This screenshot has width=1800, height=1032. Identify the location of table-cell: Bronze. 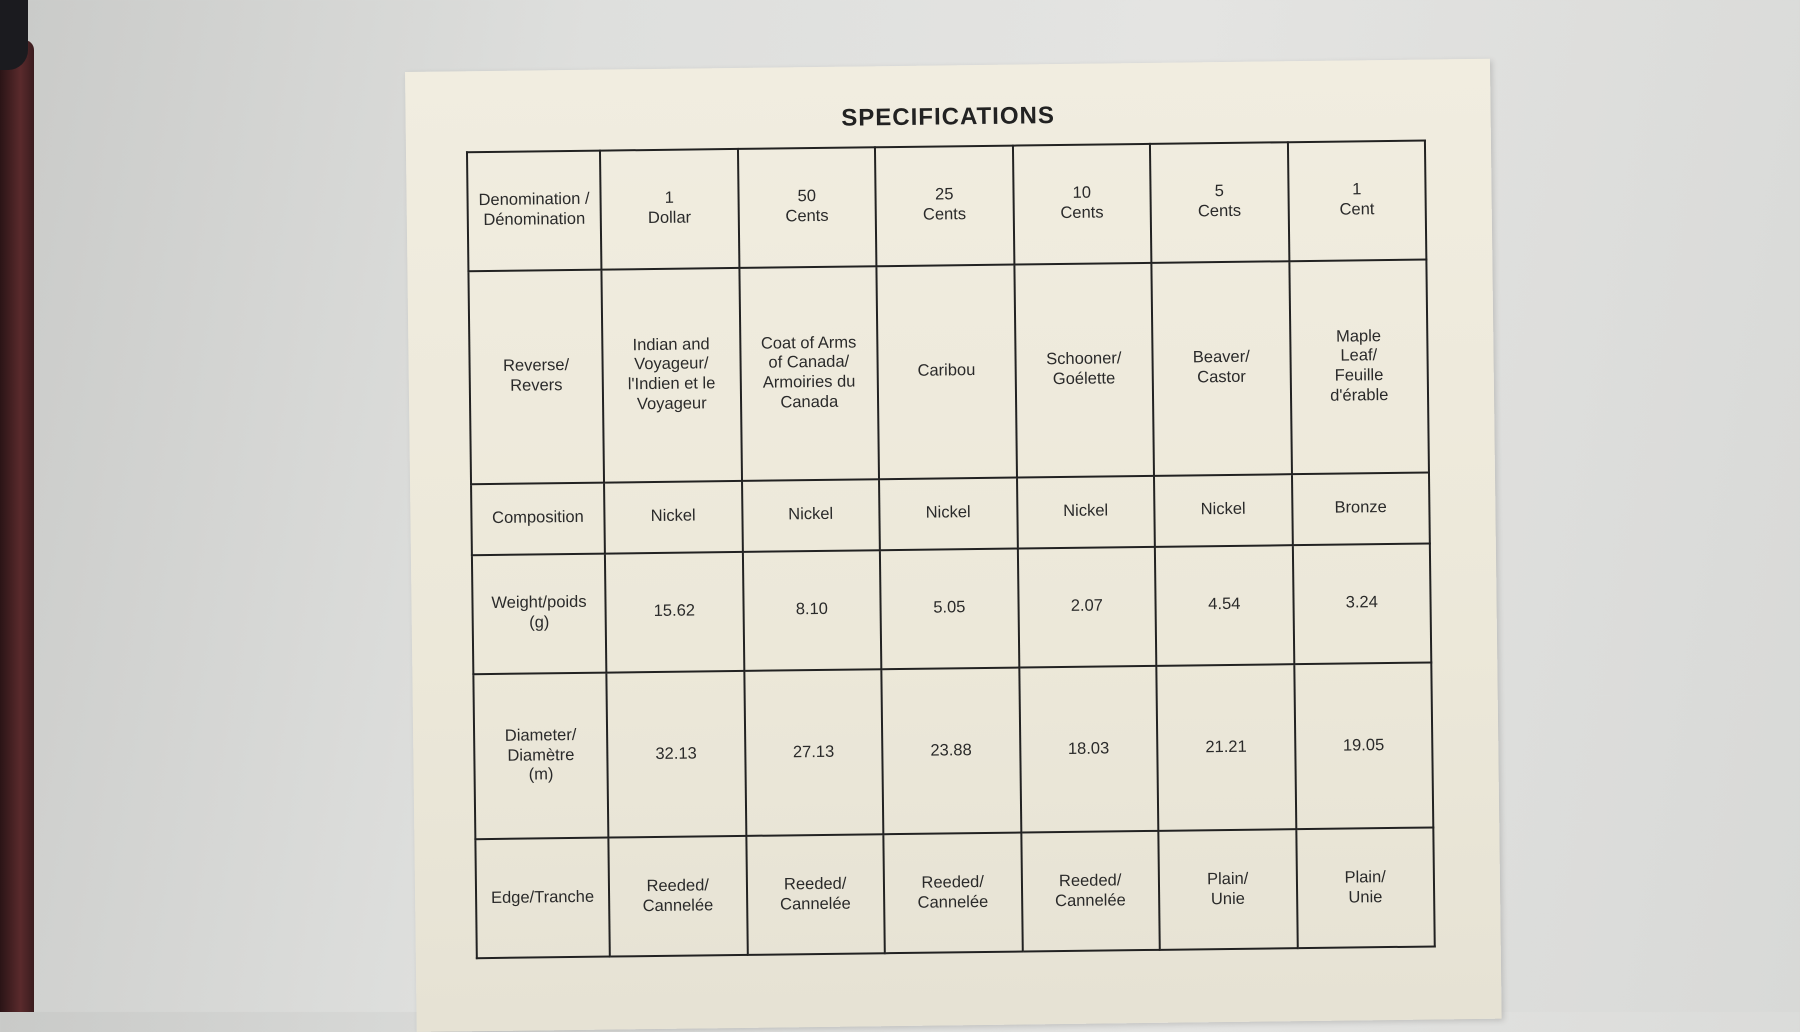
(1360, 509).